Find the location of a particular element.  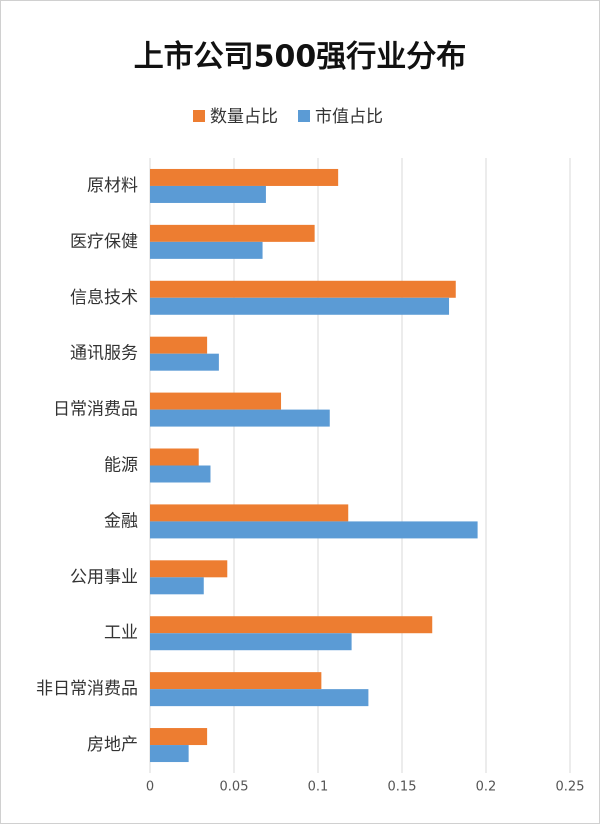

y-tick-label: 房地产 is located at coordinates (112, 745).